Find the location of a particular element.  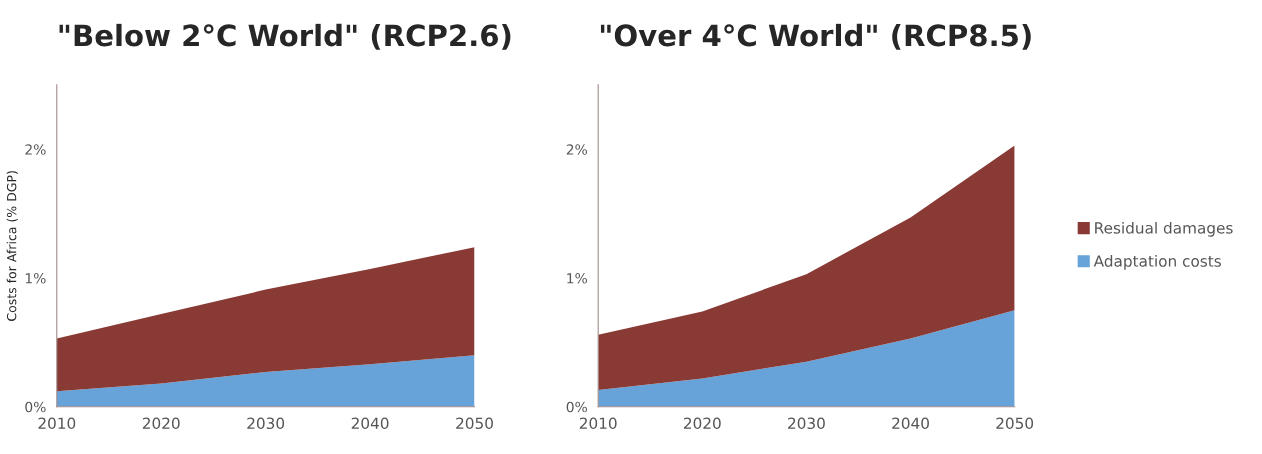

legend-label: Adaptation costs is located at coordinates (1157, 262).